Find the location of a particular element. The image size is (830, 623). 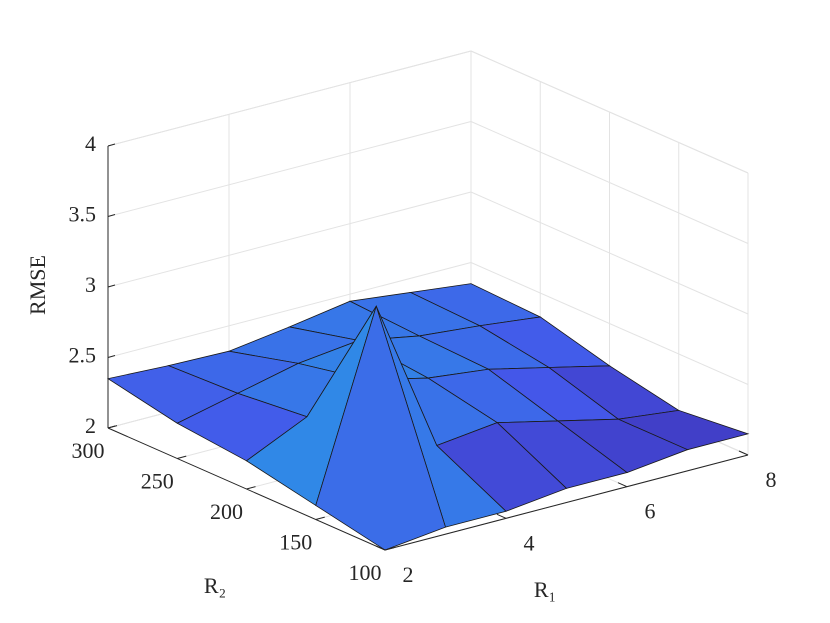

z-tick-label: 3.5 is located at coordinates (83, 214).